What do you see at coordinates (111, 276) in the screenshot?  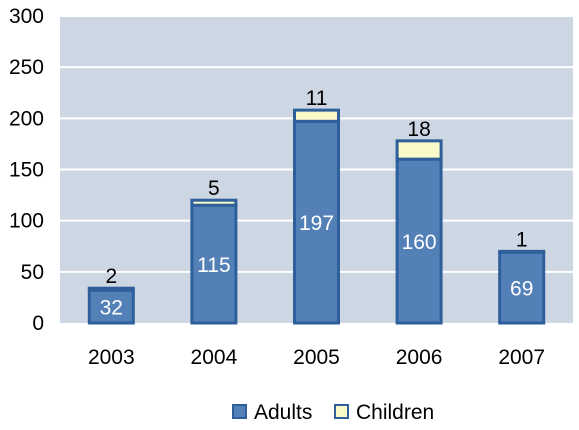 I see `data-label-children: 2` at bounding box center [111, 276].